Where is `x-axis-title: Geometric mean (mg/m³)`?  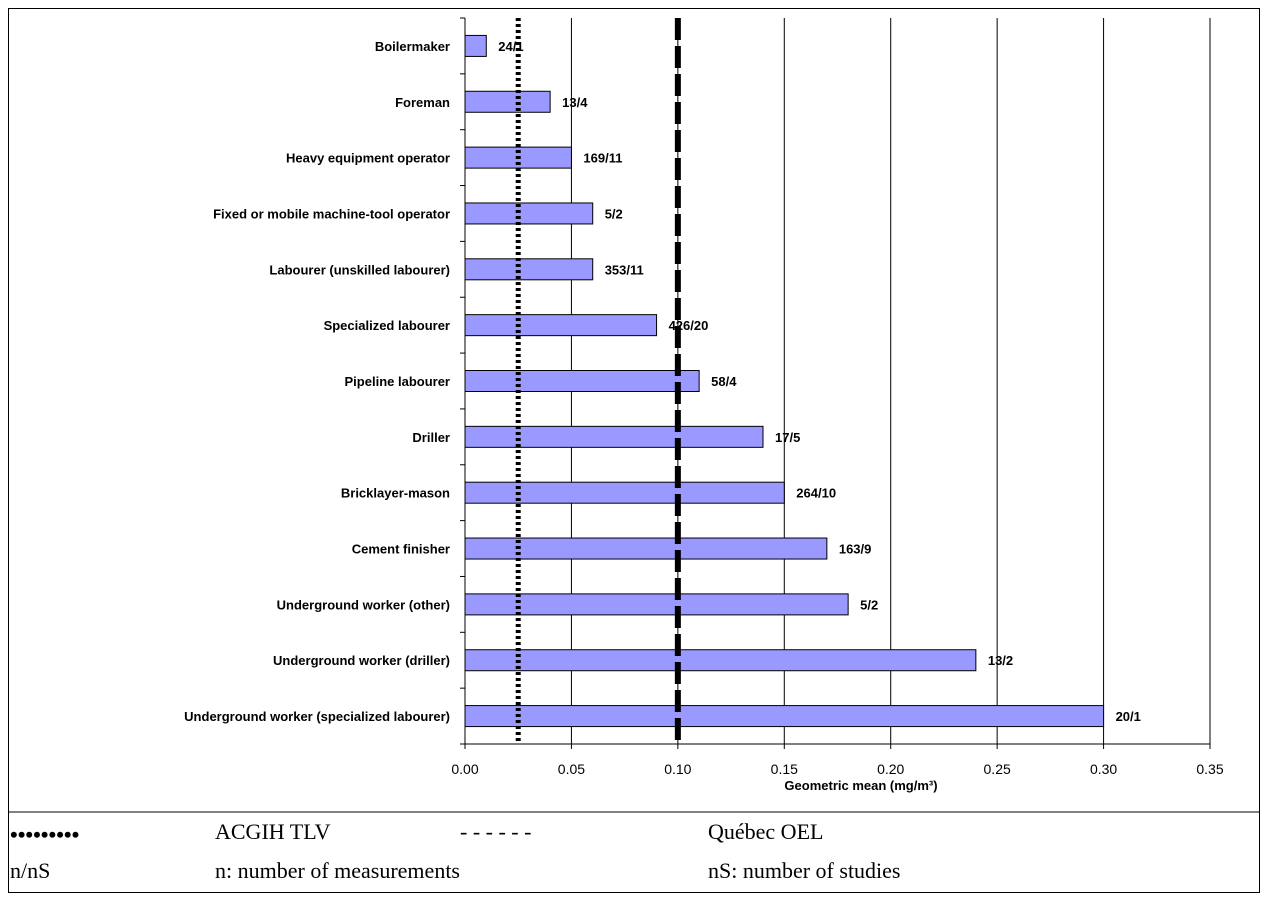
x-axis-title: Geometric mean (mg/m³) is located at coordinates (860, 785).